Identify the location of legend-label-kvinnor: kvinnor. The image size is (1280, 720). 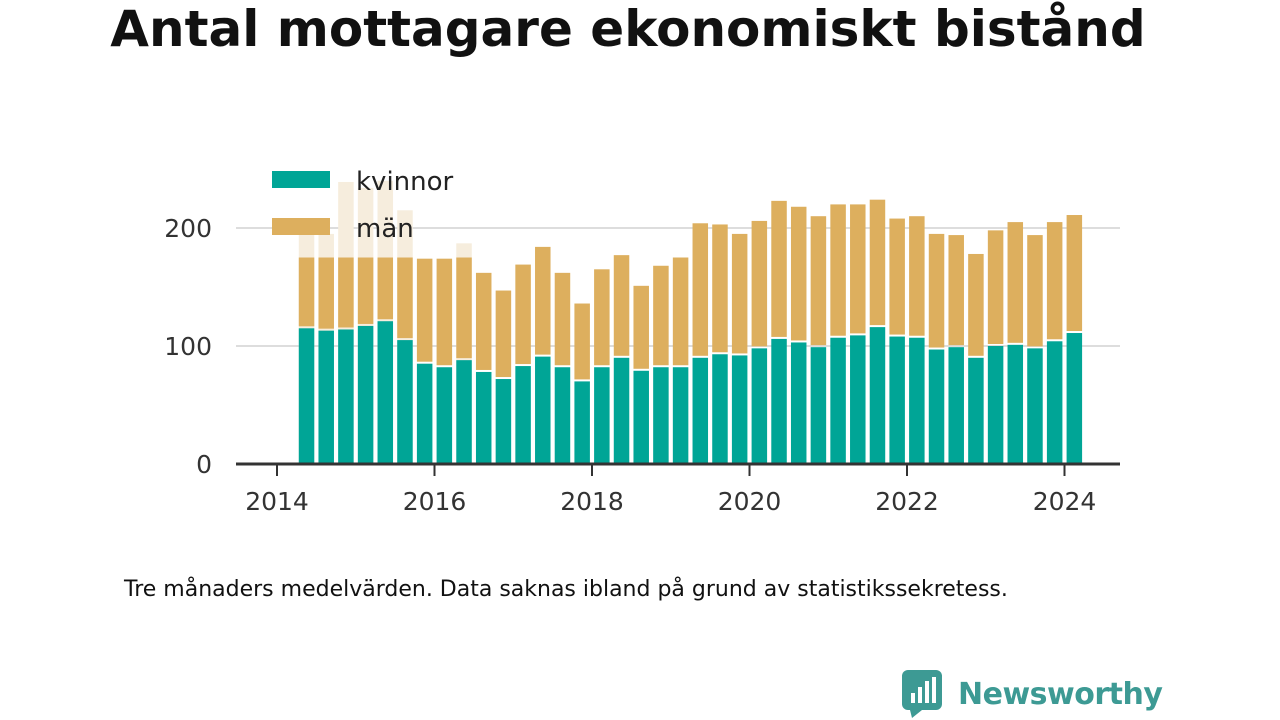
(405, 182).